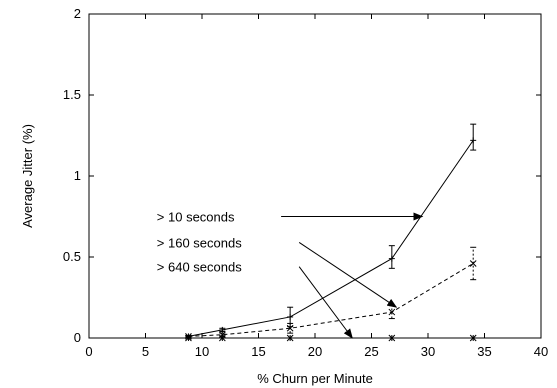  I want to click on x-tick-label: 0, so click(88, 351).